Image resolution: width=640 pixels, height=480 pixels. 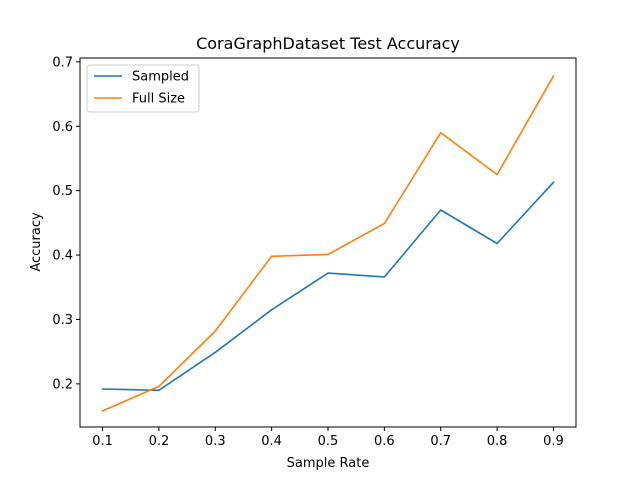 I want to click on legend: Sampled Full Size, so click(x=143, y=88).